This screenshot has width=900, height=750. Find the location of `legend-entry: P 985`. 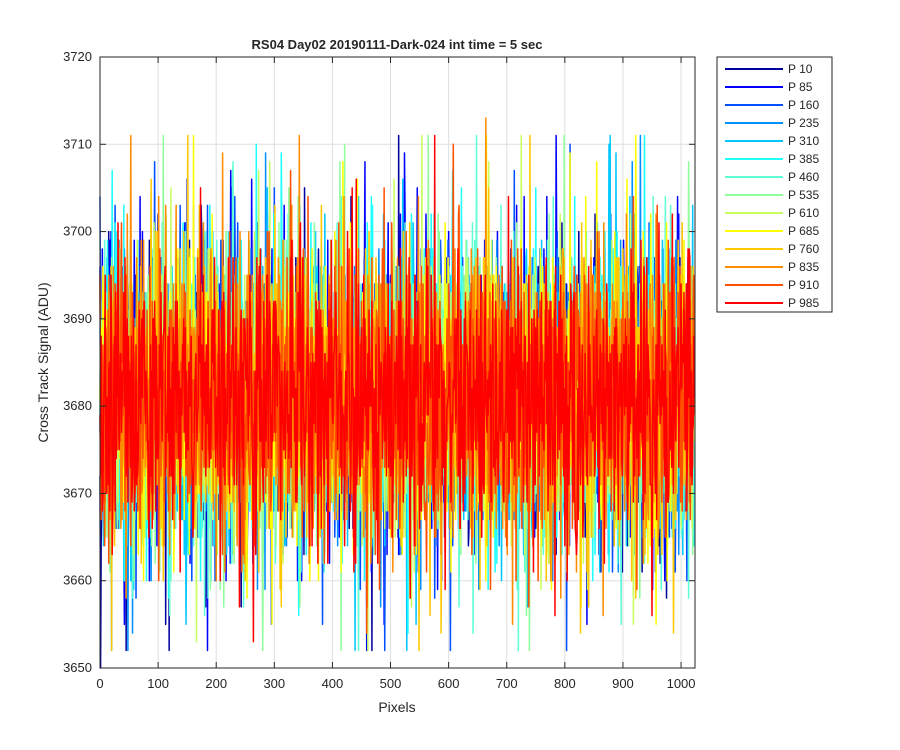

legend-entry: P 985 is located at coordinates (803, 303).